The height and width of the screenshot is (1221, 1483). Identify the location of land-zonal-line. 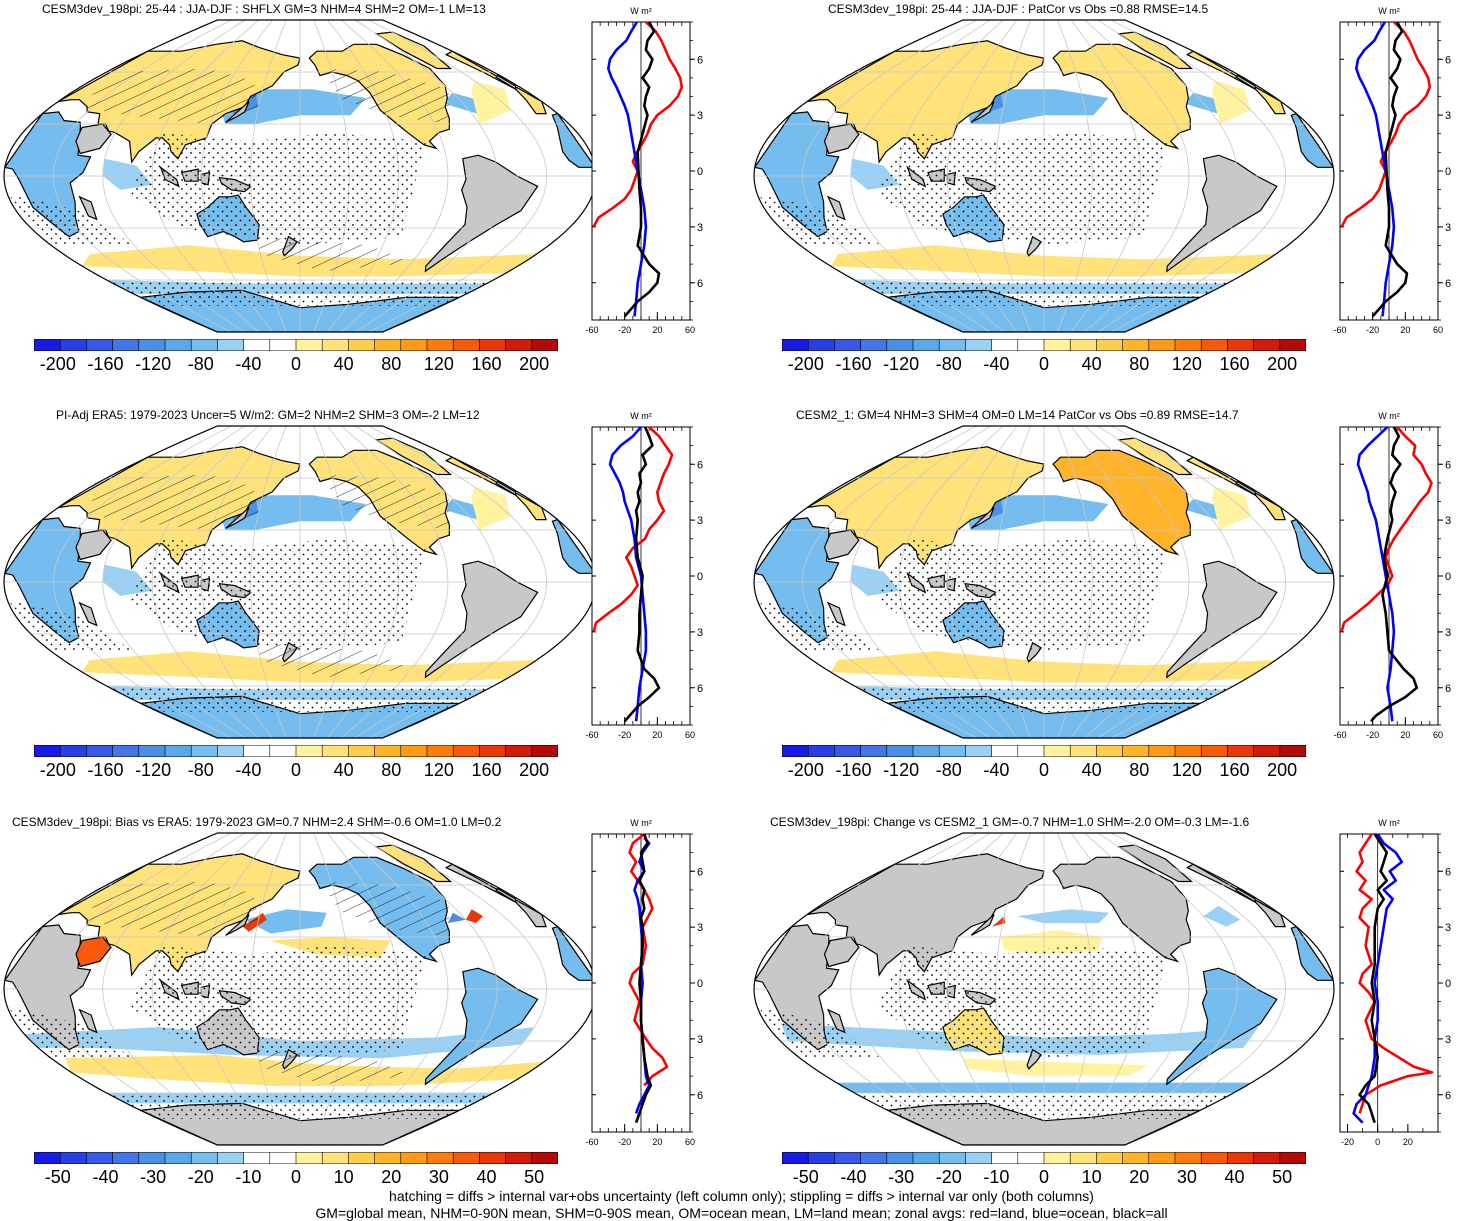
(1386, 529).